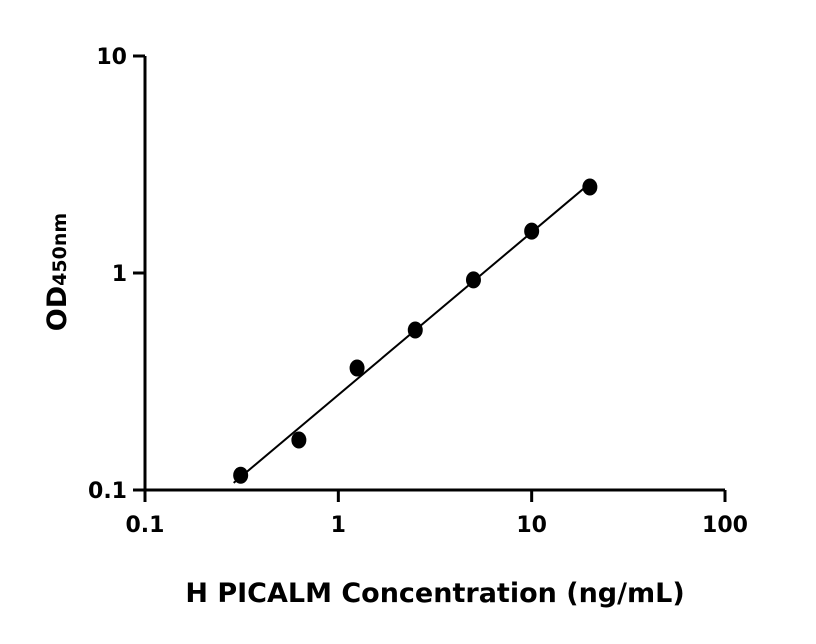 Image resolution: width=816 pixels, height=644 pixels. I want to click on y-tick-label: 0.1, so click(107, 491).